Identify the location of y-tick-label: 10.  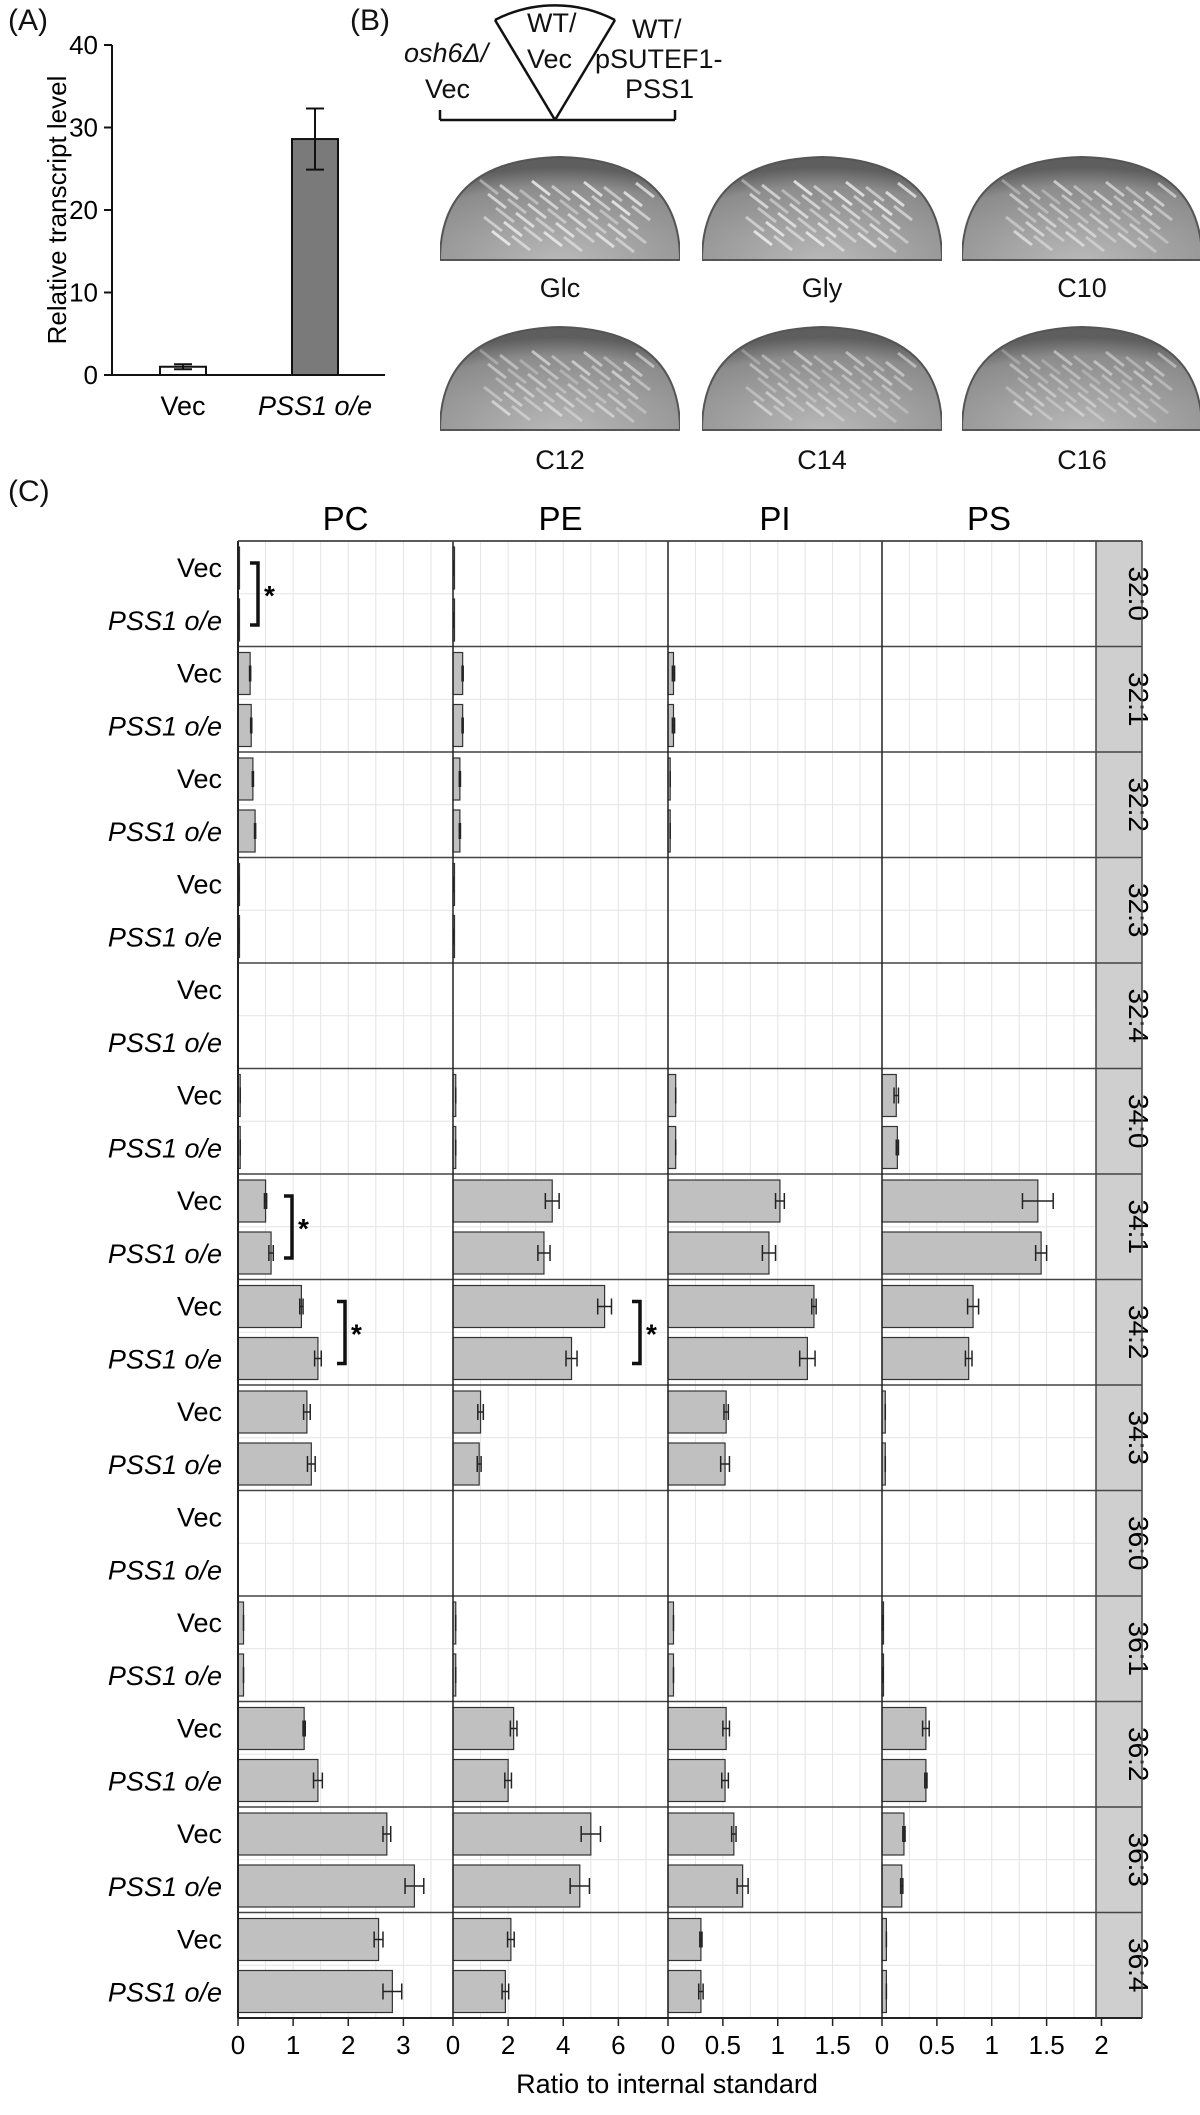
(83, 293).